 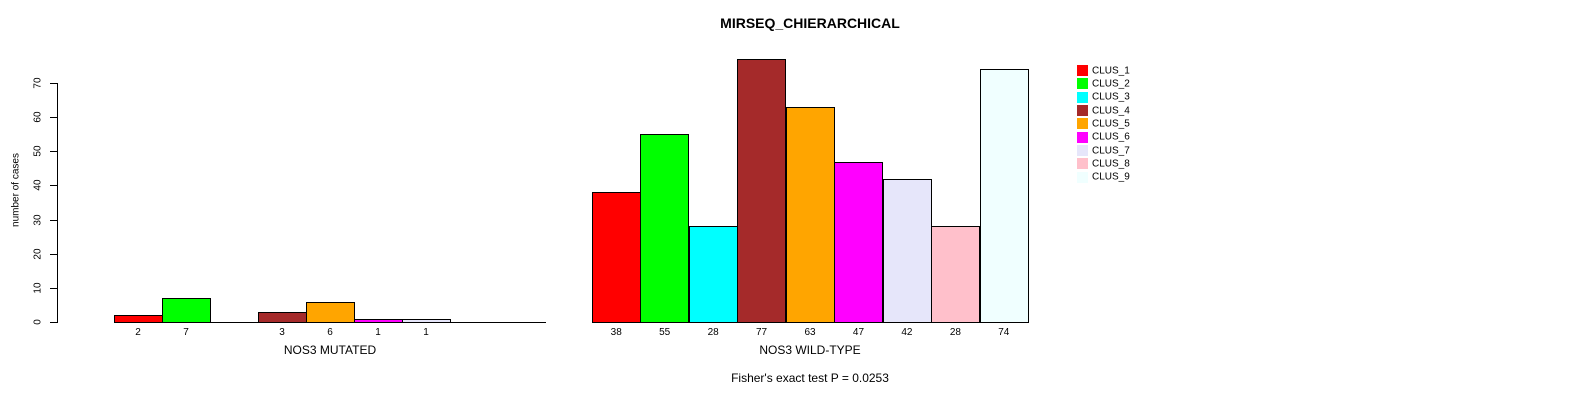 What do you see at coordinates (38, 117) in the screenshot?
I see `y-tick-label: 60` at bounding box center [38, 117].